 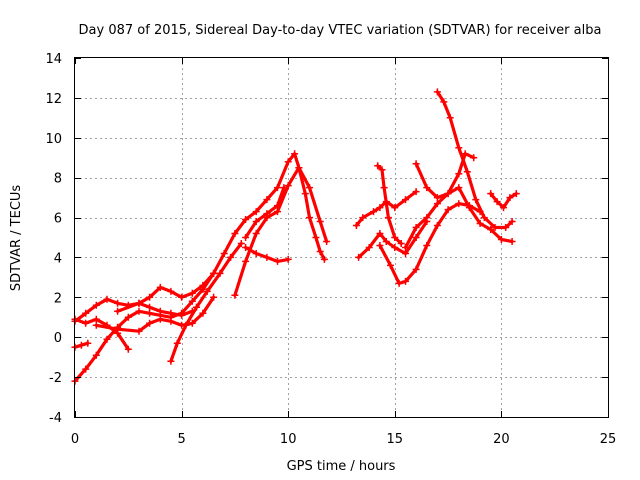 What do you see at coordinates (501, 439) in the screenshot?
I see `x-tick-label: 20` at bounding box center [501, 439].